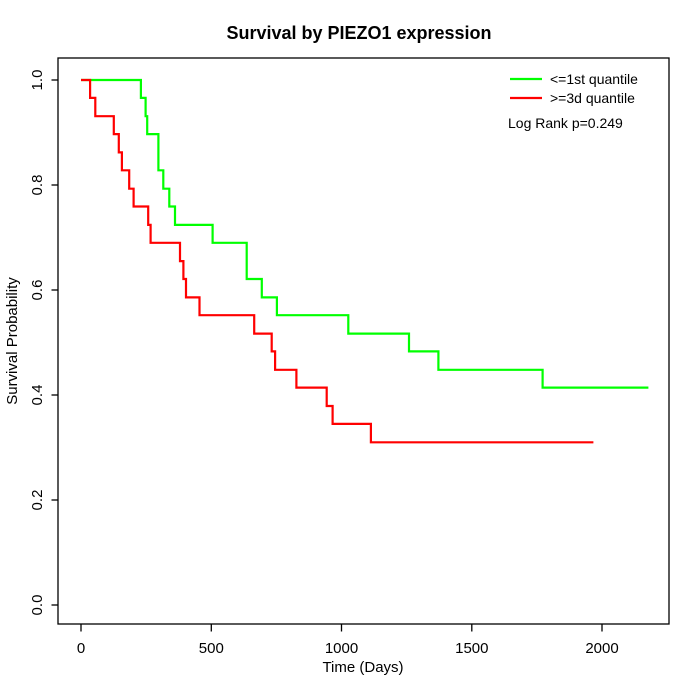 The height and width of the screenshot is (700, 700). I want to click on y-axis-title: Survival Probability, so click(12, 341).